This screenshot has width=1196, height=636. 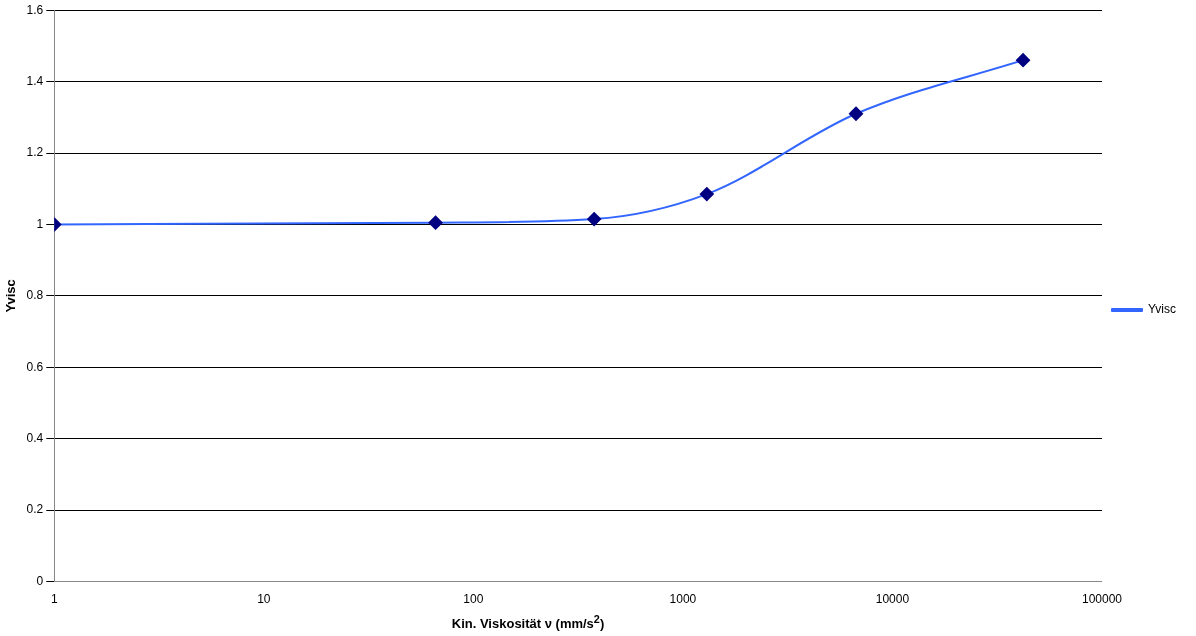 I want to click on y-axis-title: Yvisc, so click(x=11, y=296).